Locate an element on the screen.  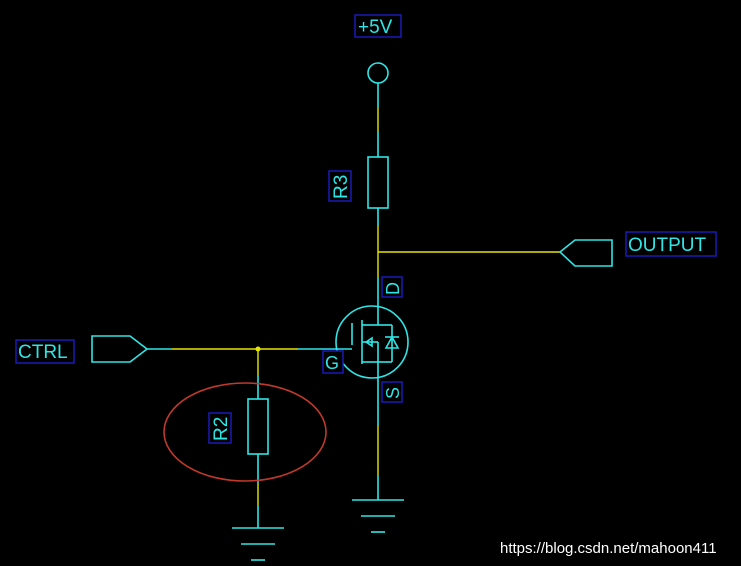
output-net-label: OUTPUT is located at coordinates (671, 244).